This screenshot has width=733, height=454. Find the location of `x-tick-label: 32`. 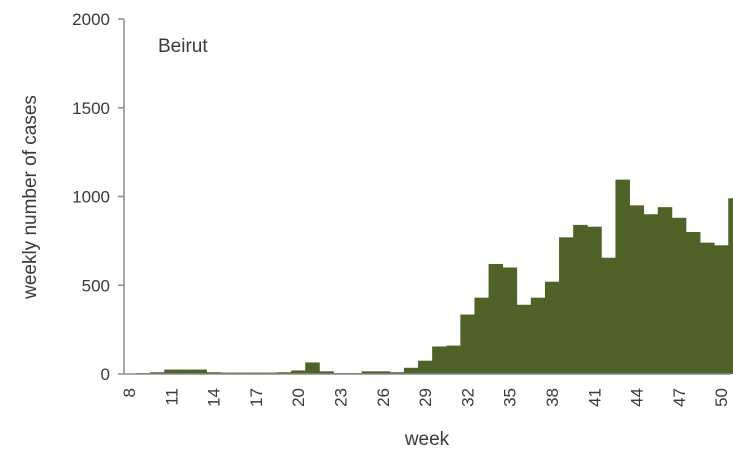

x-tick-label: 32 is located at coordinates (467, 397).